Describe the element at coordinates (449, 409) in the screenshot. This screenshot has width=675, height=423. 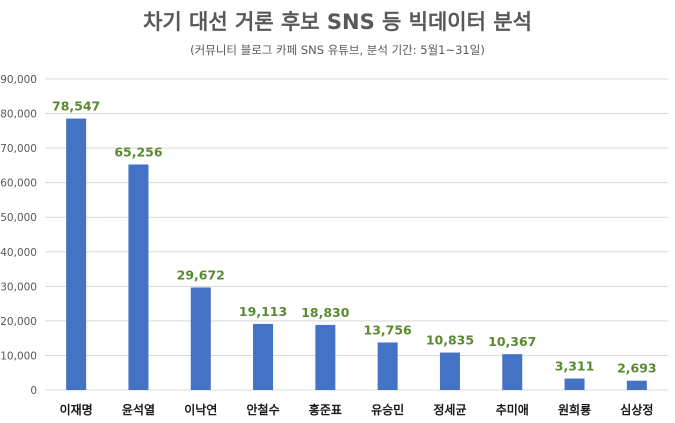
I see `x-category-label: 정세균` at that location.